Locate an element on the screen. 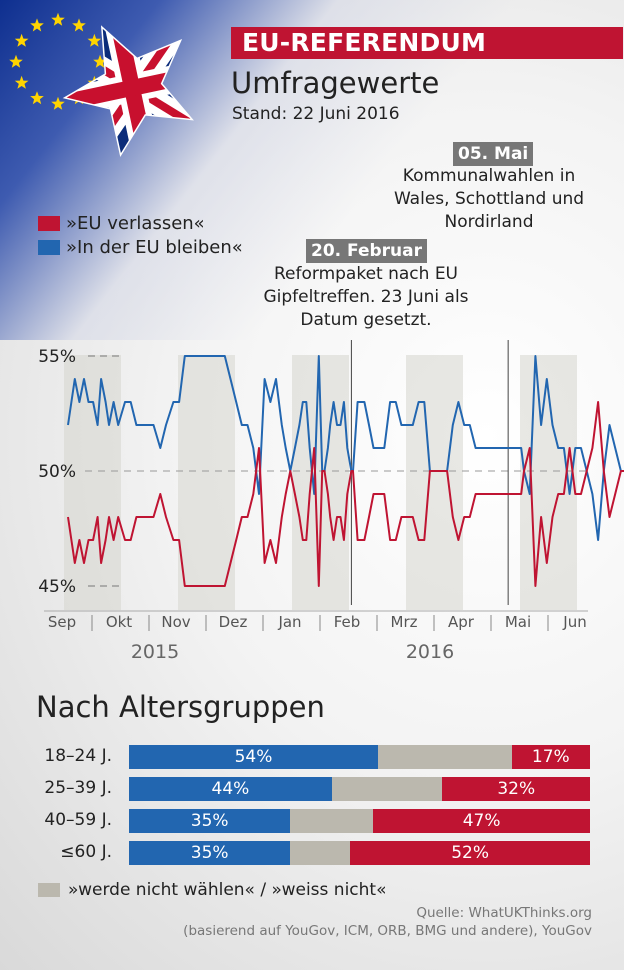  age-bar: 35% 52% is located at coordinates (359, 853).